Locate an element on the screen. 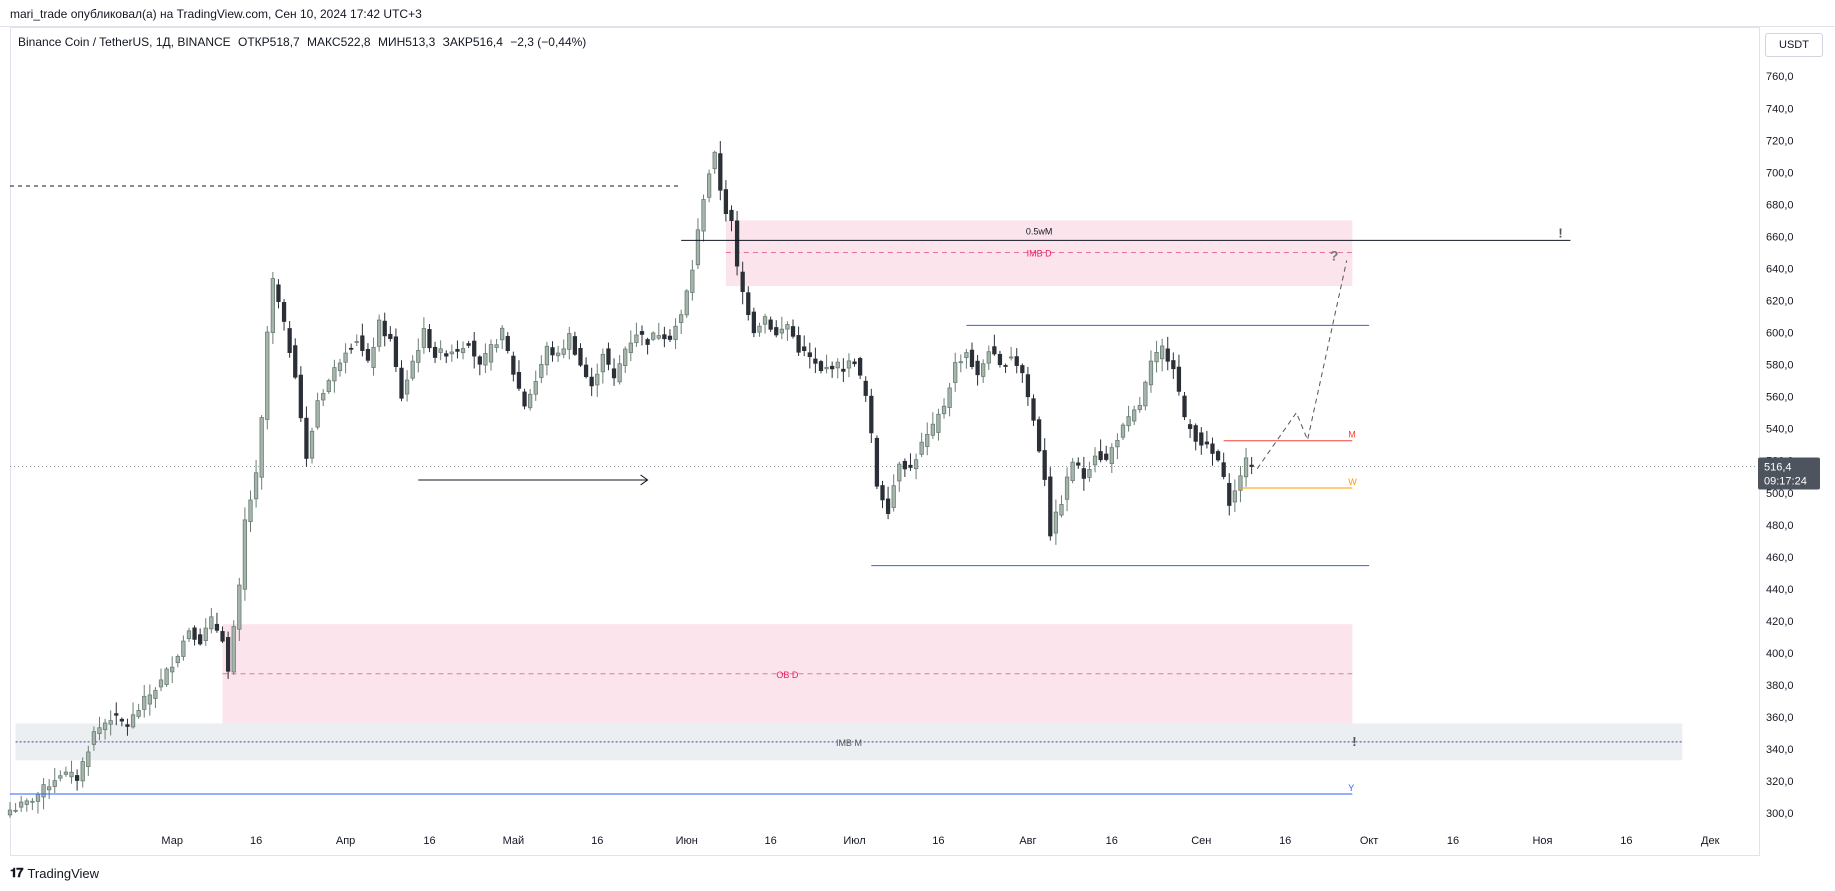 This screenshot has width=1835, height=891. footer: 𝟏𝟕 TradingView is located at coordinates (54, 873).